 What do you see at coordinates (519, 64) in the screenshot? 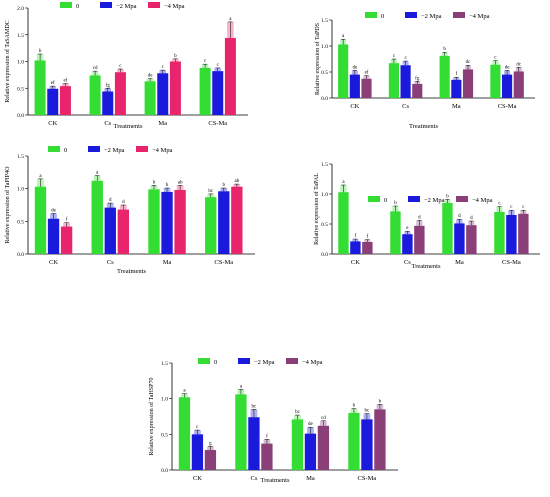
I see `significance-letter: dc` at bounding box center [519, 64].